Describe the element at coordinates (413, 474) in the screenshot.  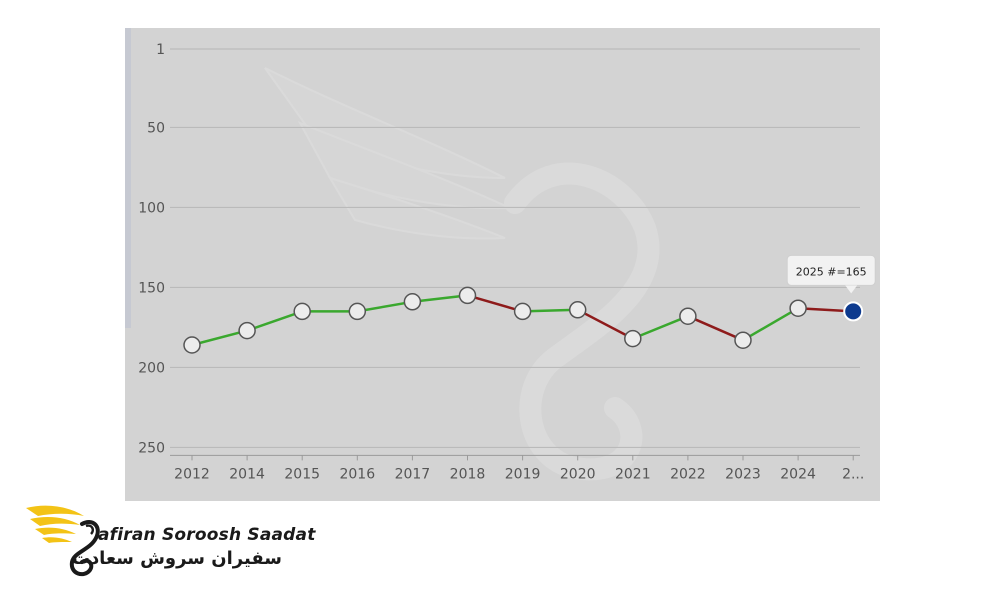
I see `x-tick-label: 2017` at that location.